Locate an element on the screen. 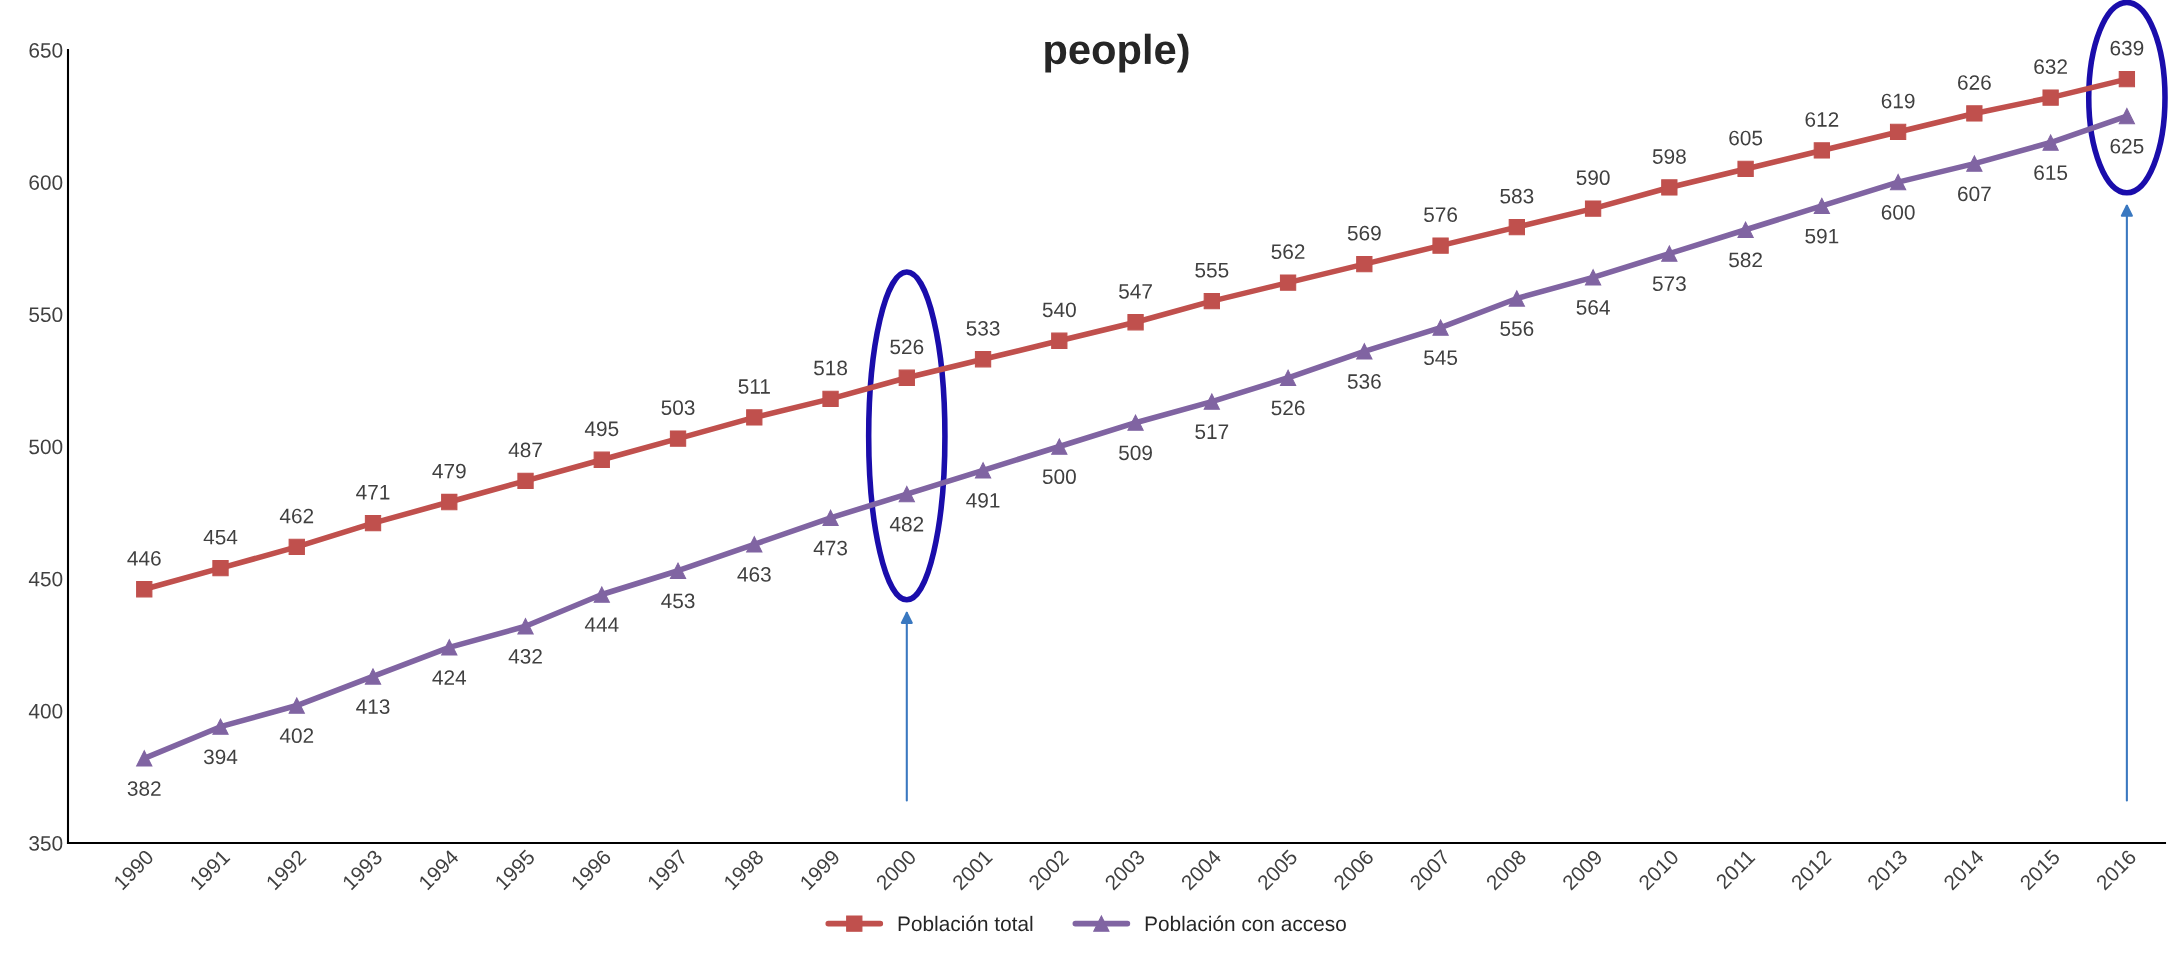  data-label: 511 is located at coordinates (754, 386).